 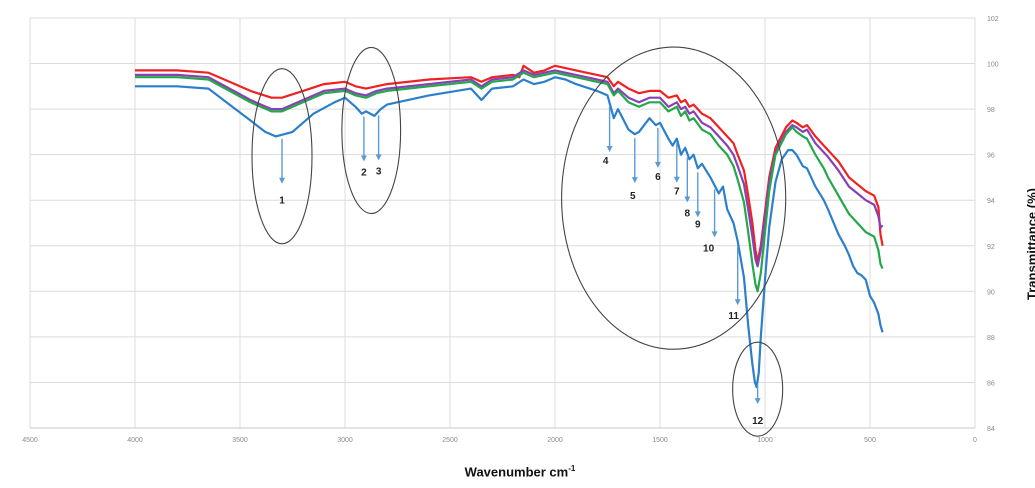 What do you see at coordinates (364, 173) in the screenshot?
I see `peak-label-2: 2` at bounding box center [364, 173].